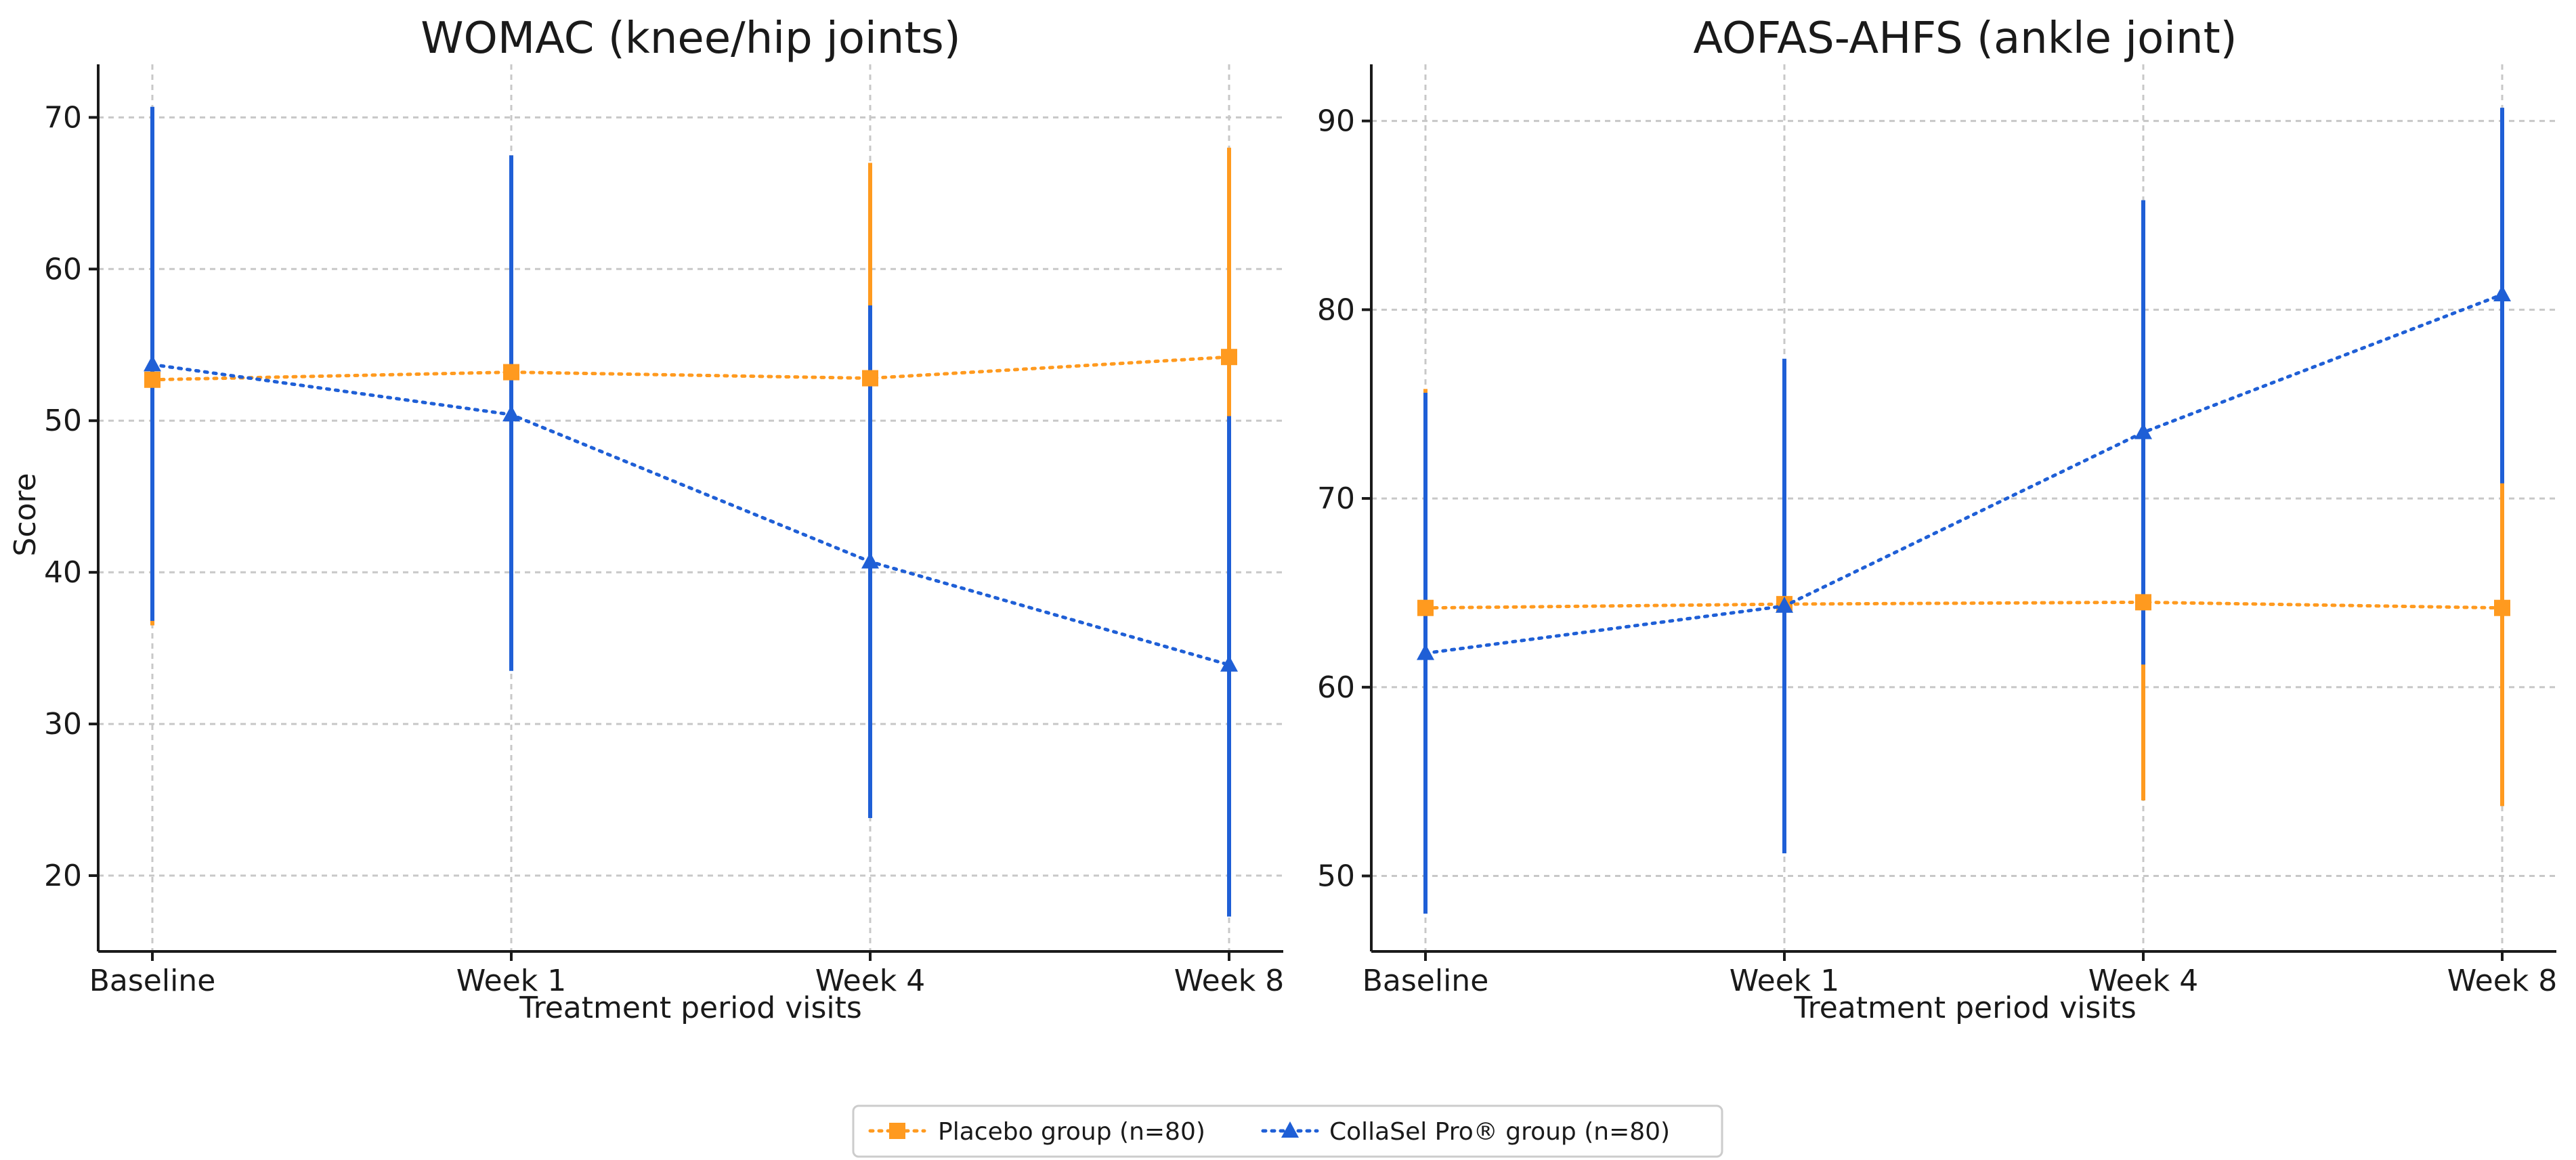 The image size is (2576, 1160). Describe the element at coordinates (63, 876) in the screenshot. I see `y-tick-label: 20` at that location.